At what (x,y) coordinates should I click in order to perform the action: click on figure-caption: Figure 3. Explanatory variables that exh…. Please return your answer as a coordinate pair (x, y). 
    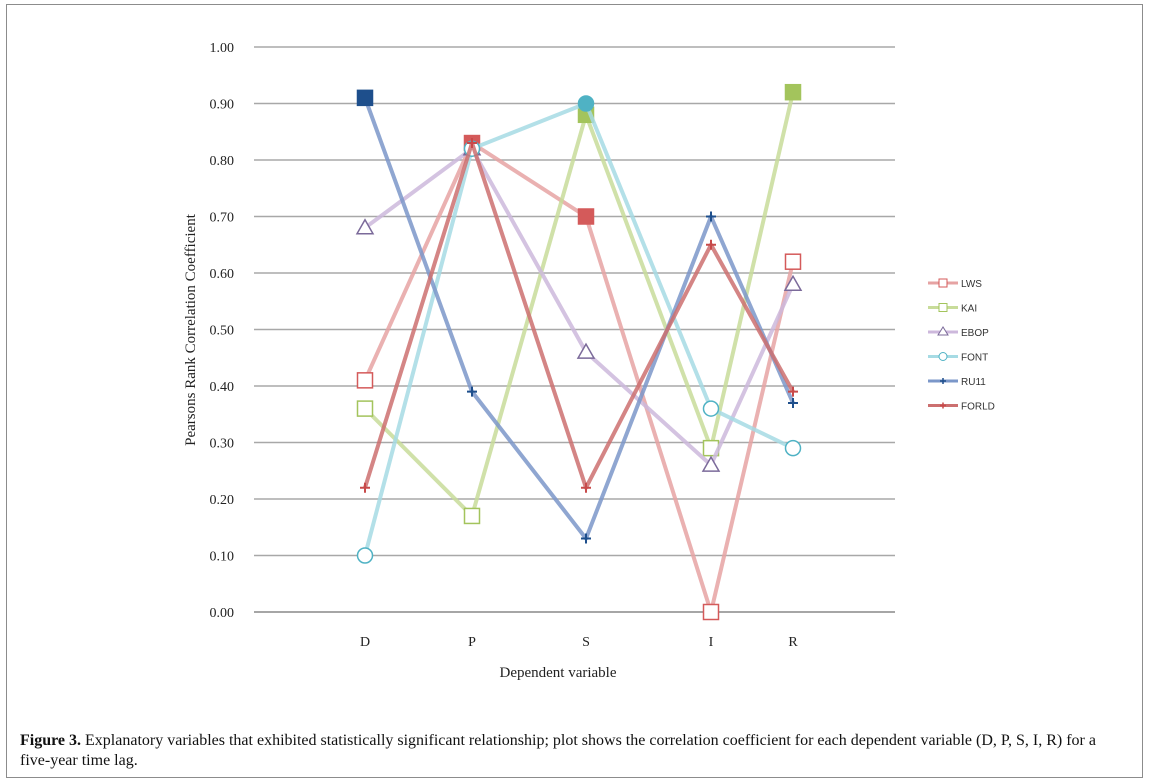
    Looking at the image, I should click on (575, 751).